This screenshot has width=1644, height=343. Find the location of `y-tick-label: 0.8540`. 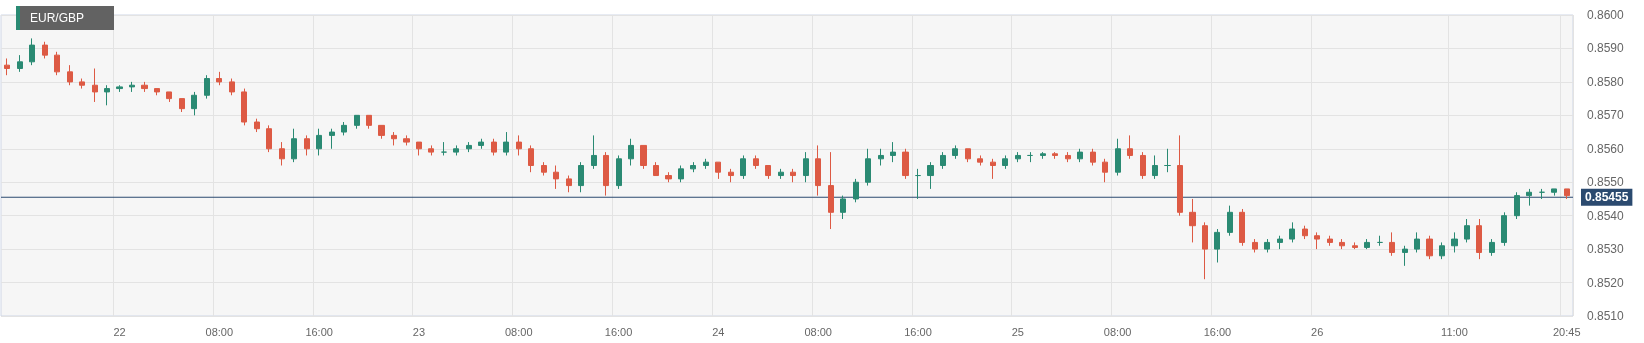

y-tick-label: 0.8540 is located at coordinates (1606, 215).